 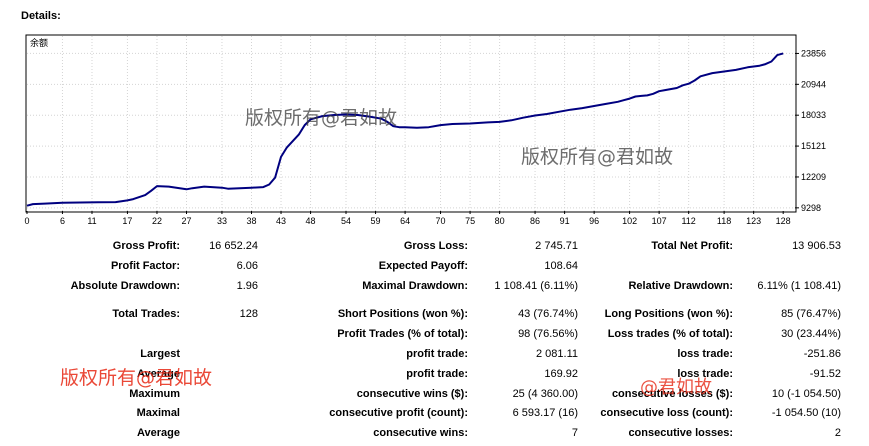 I want to click on stat-value-average-profit-trade: 169.92, so click(x=561, y=374).